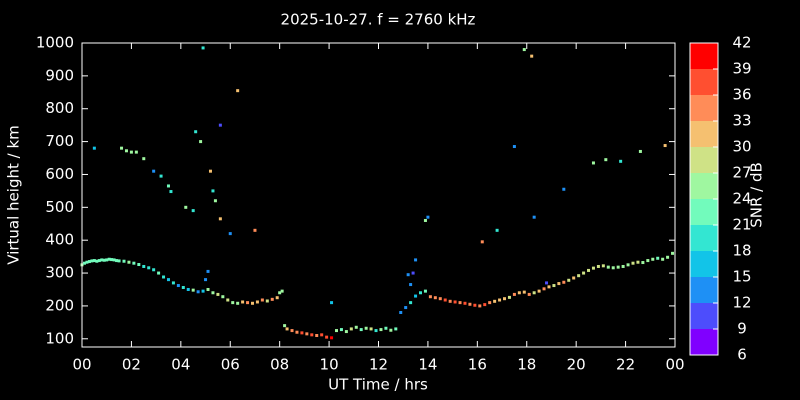  I want to click on colorbar-tick-label: 33, so click(741, 121).